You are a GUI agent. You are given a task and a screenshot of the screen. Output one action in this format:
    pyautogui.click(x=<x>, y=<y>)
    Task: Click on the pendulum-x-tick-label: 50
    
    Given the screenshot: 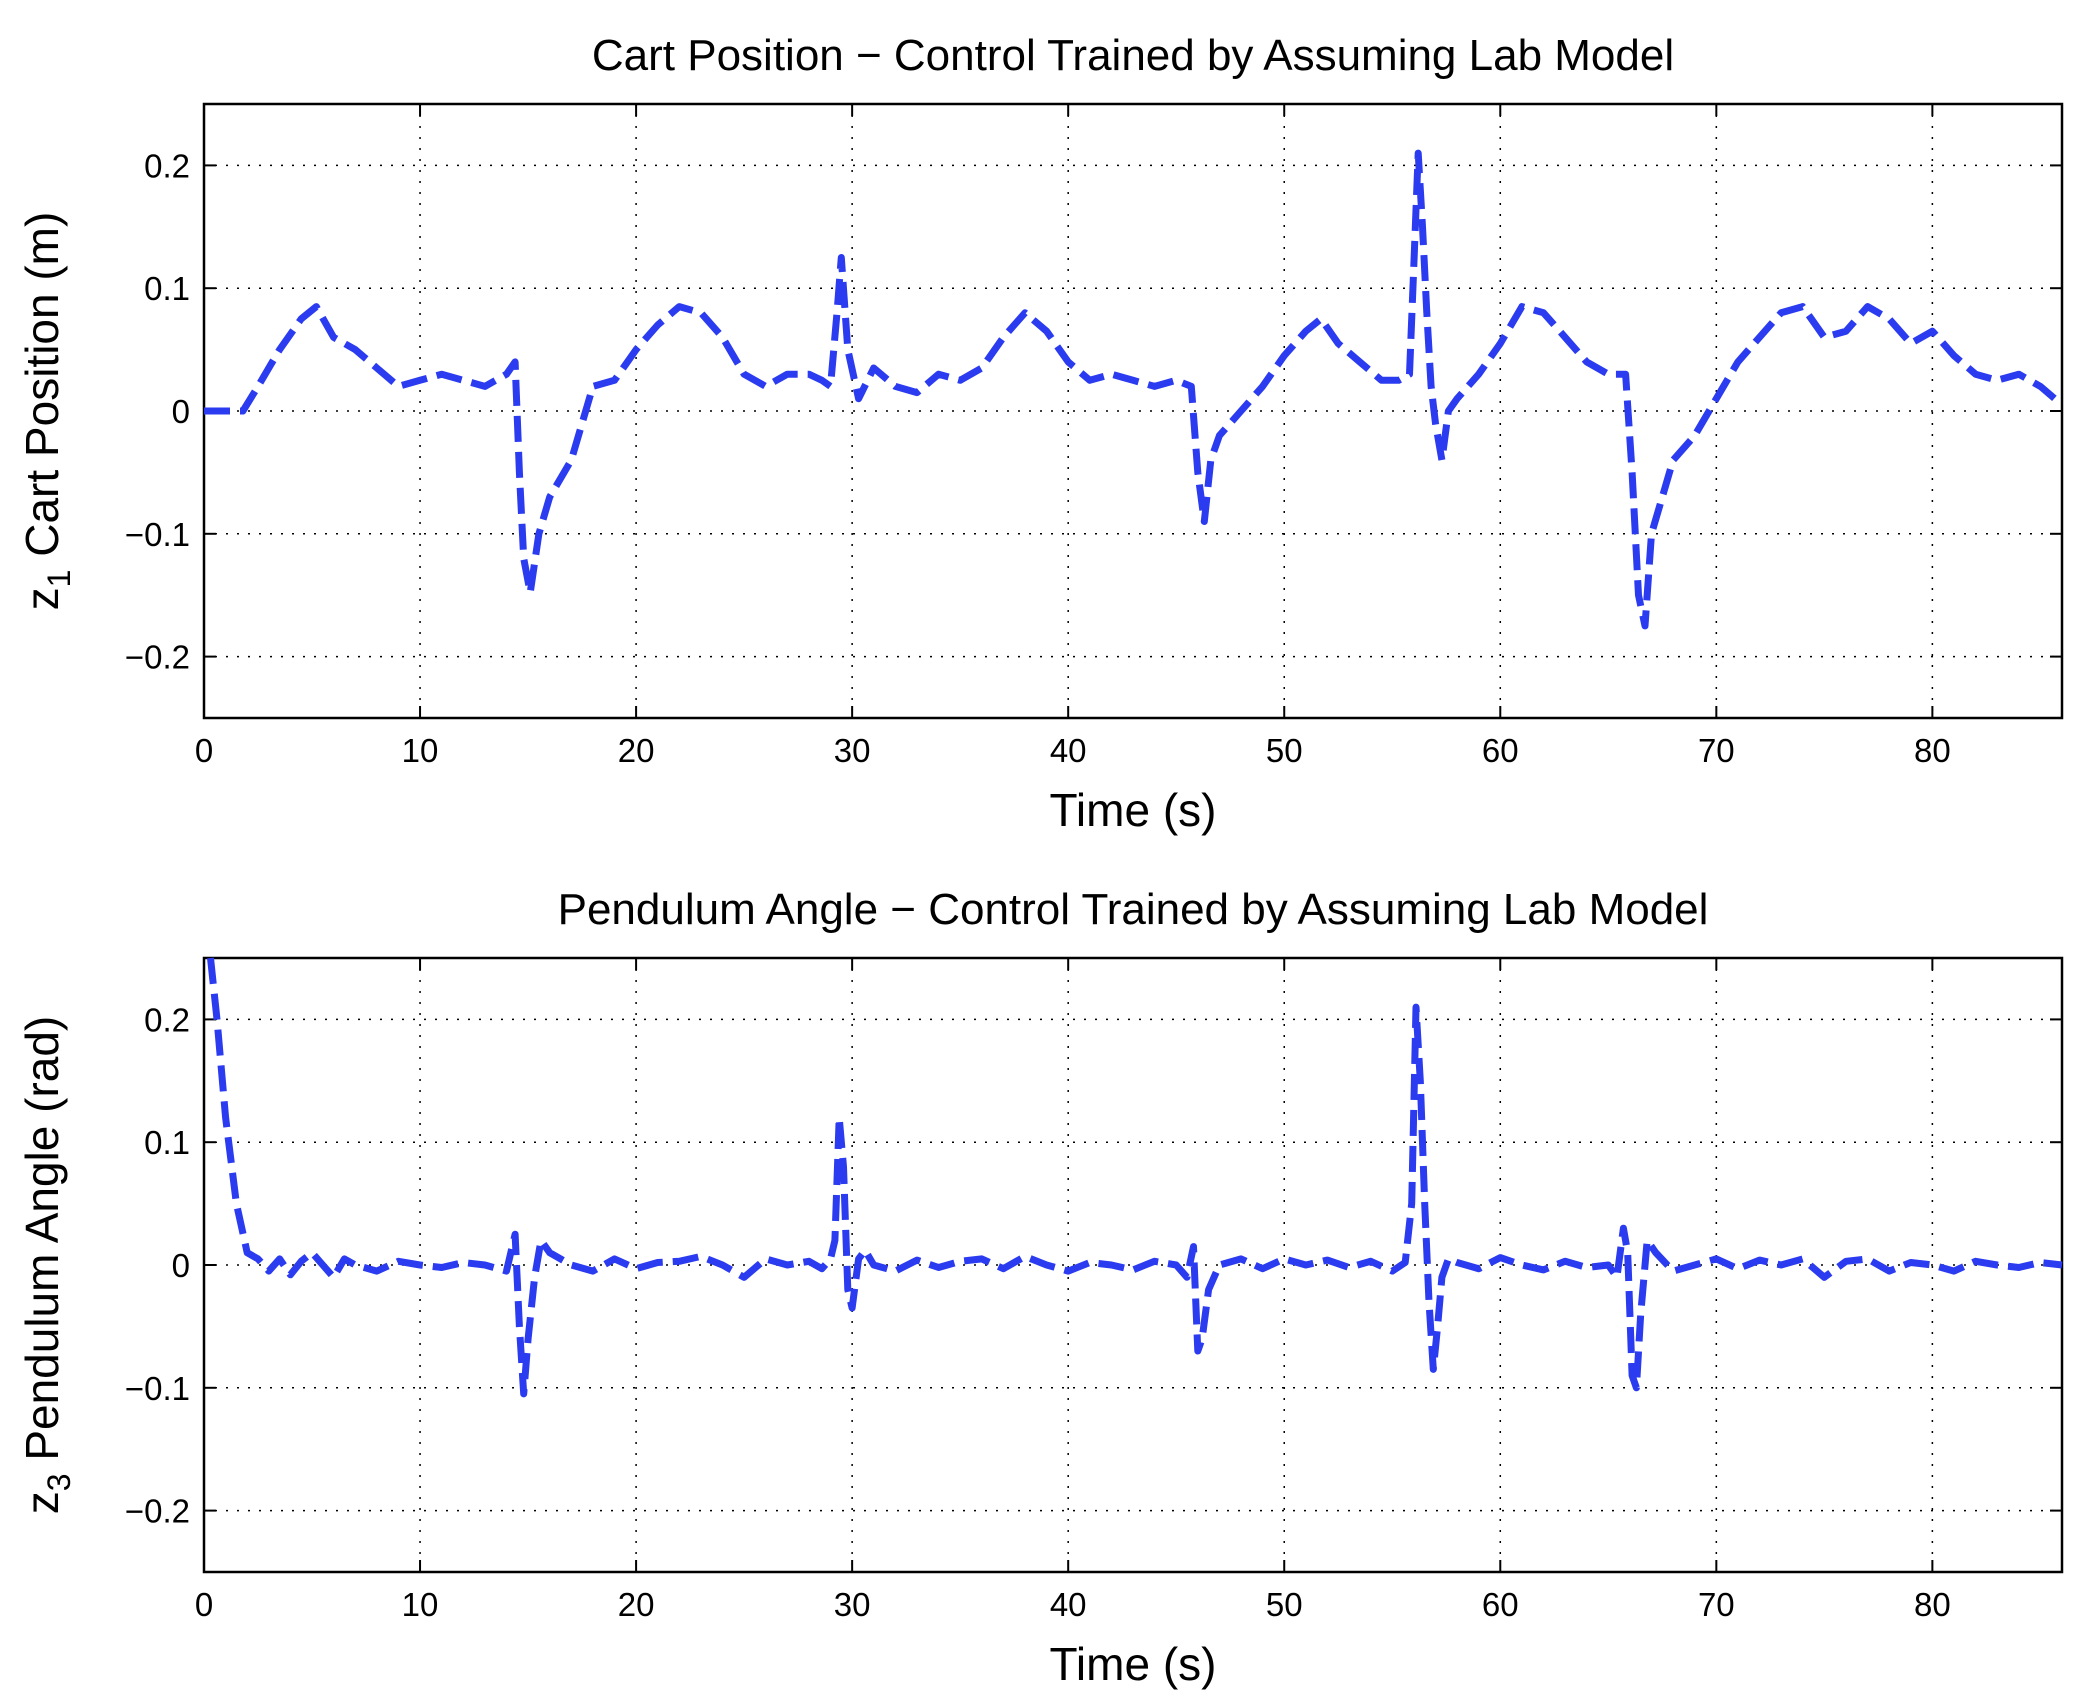 What is the action you would take?
    pyautogui.click(x=1284, y=1604)
    